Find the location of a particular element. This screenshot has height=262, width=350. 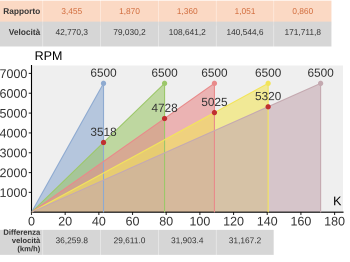

x-tick-label: 0 is located at coordinates (31, 221).